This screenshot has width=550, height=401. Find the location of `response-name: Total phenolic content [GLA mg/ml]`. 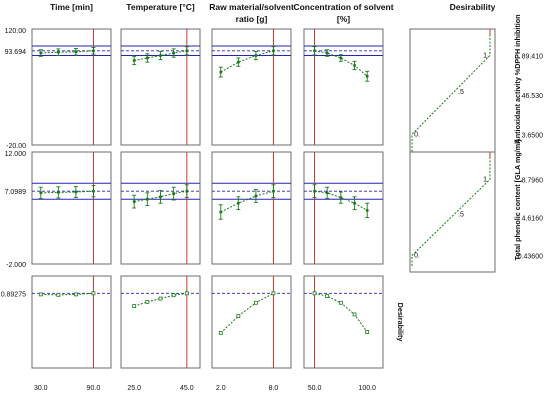

response-name: Total phenolic content [GLA mg/ml] is located at coordinates (517, 200).